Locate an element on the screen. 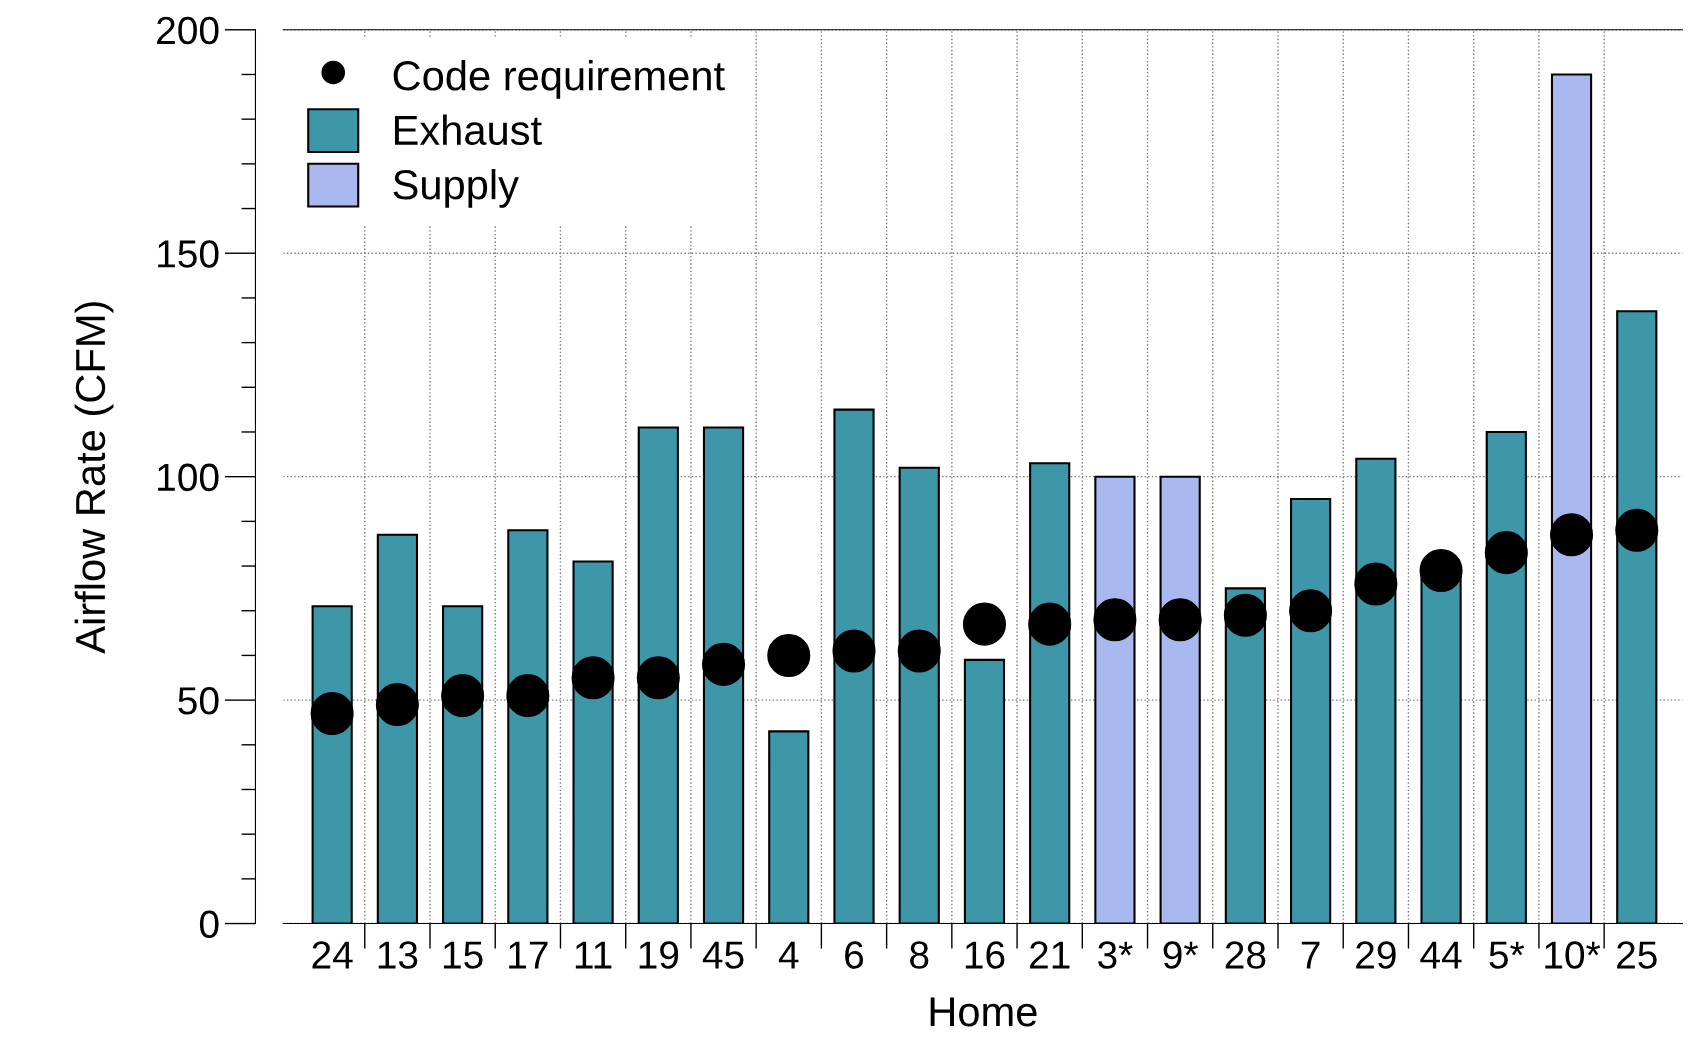 Image resolution: width=1696 pixels, height=1064 pixels. legend-label: Exhaust is located at coordinates (468, 130).